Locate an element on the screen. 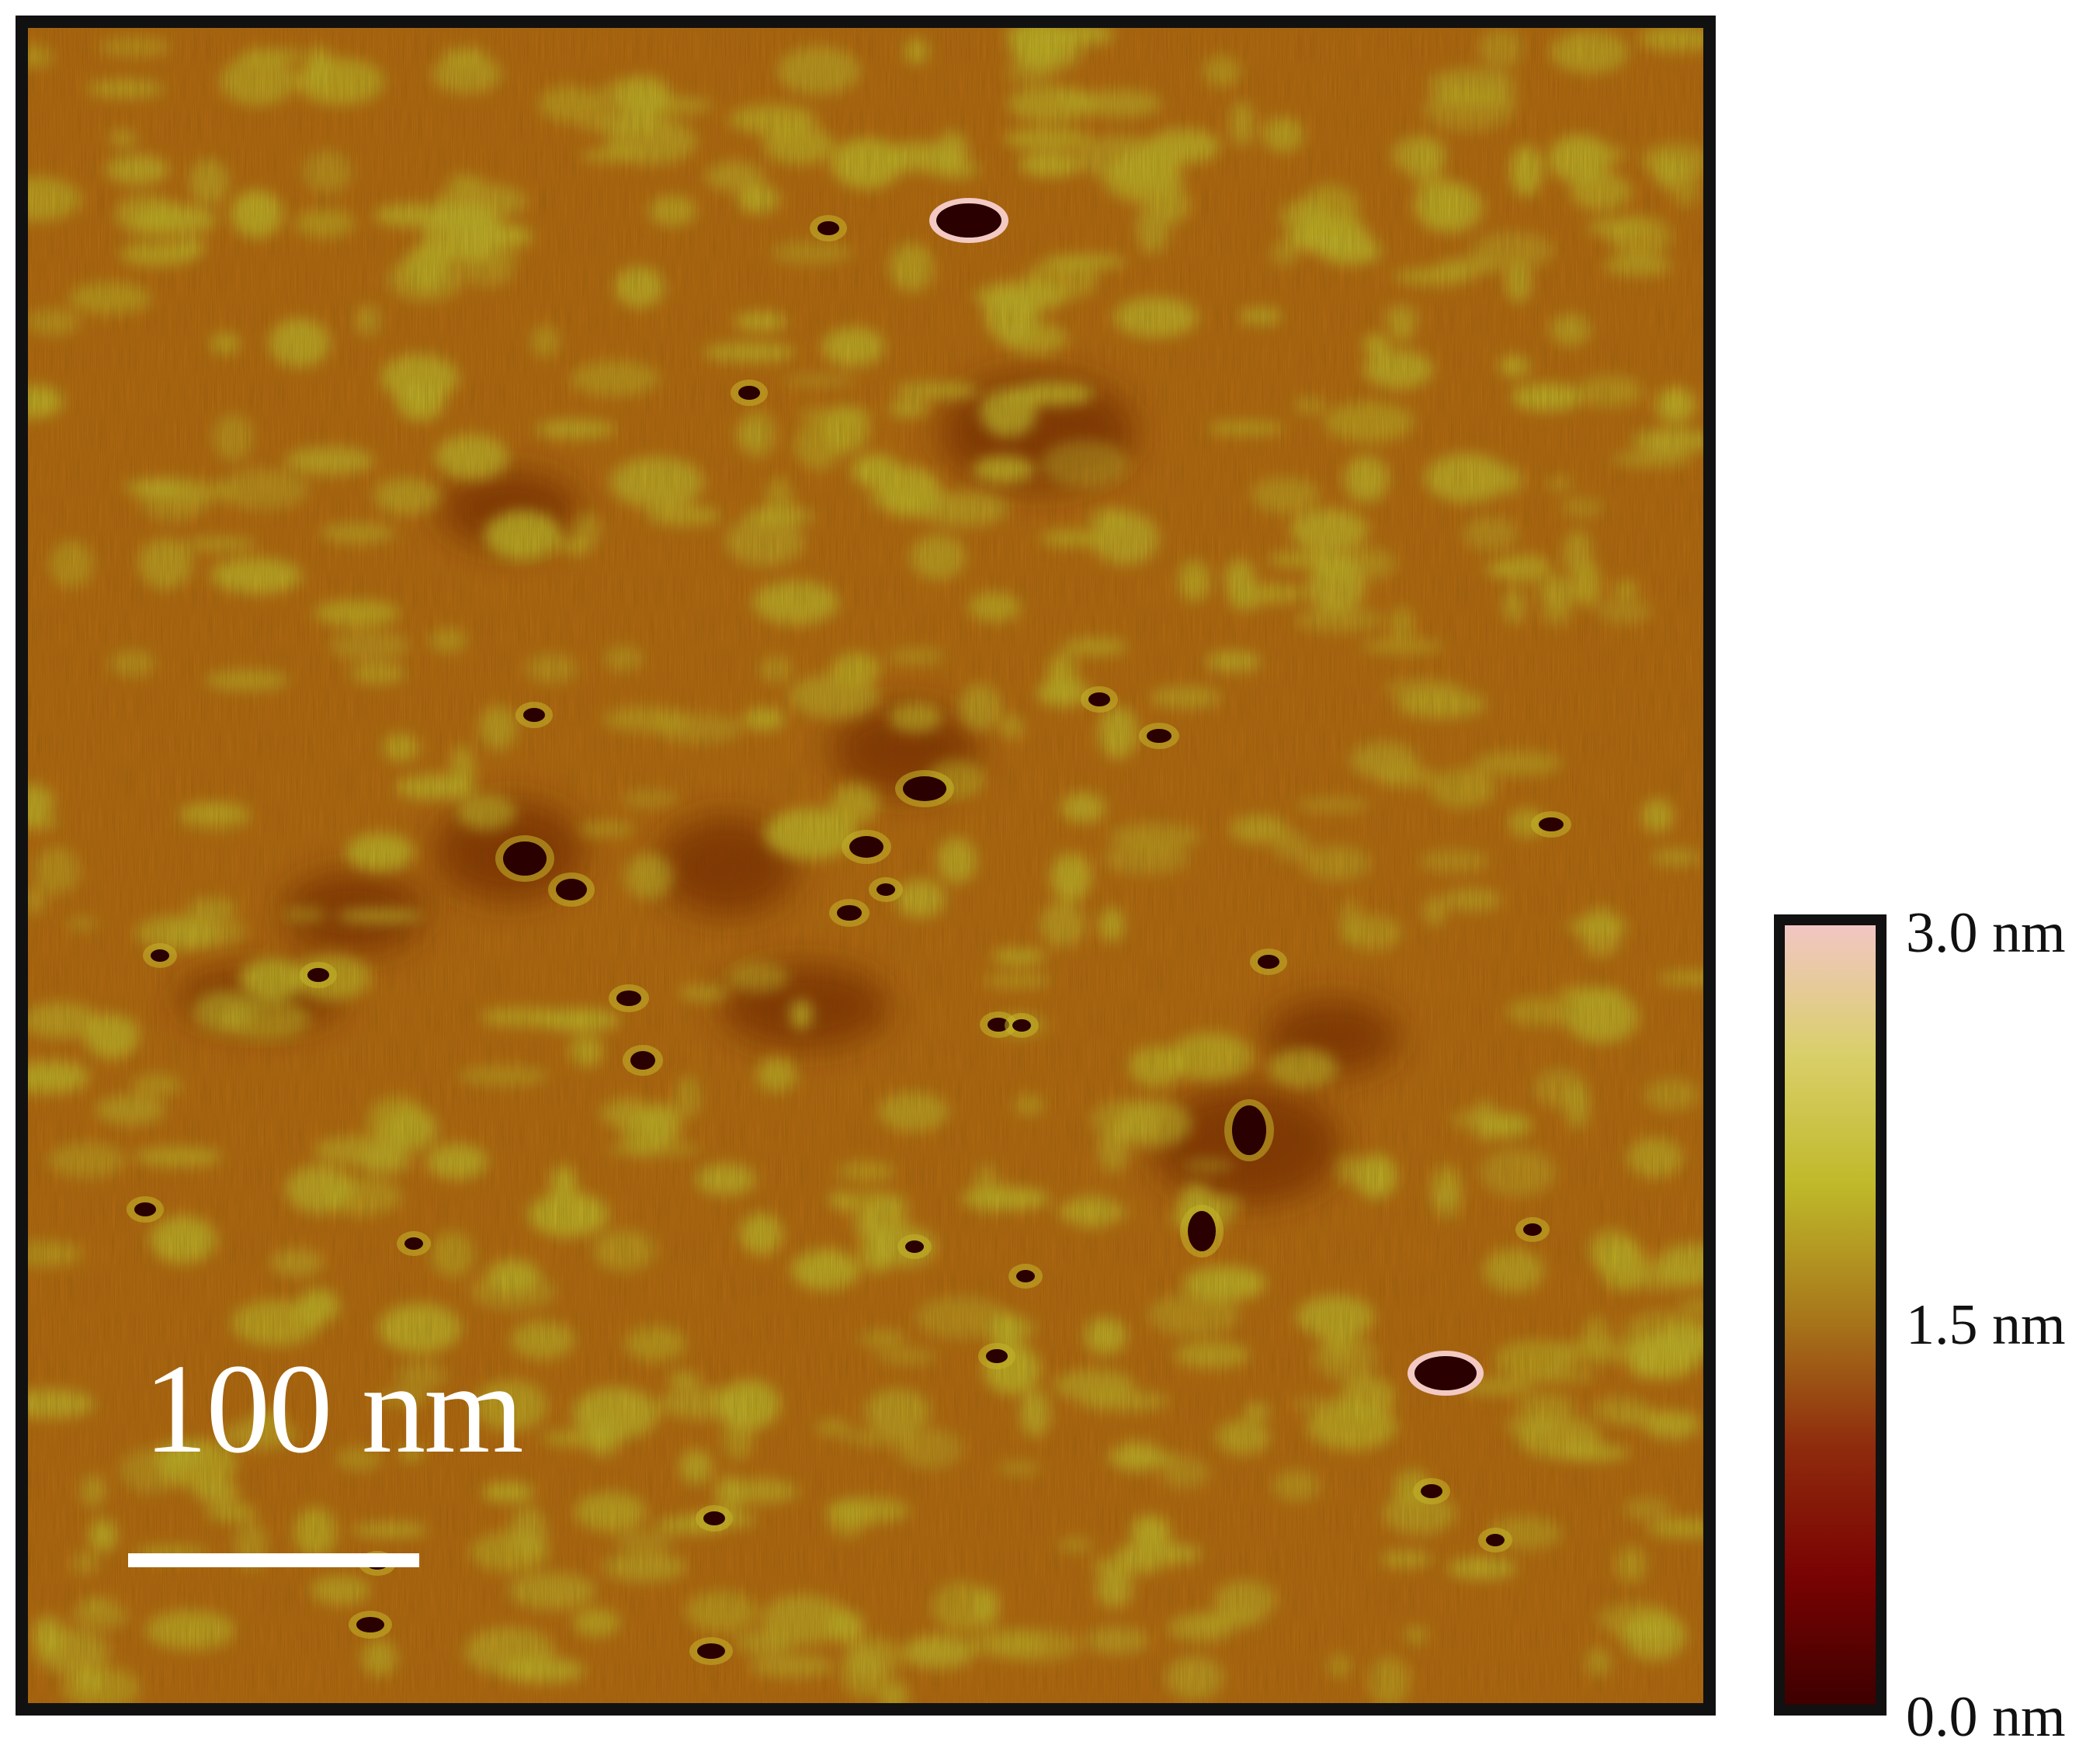  scale-bar-label: 100 nm is located at coordinates (334, 1409).